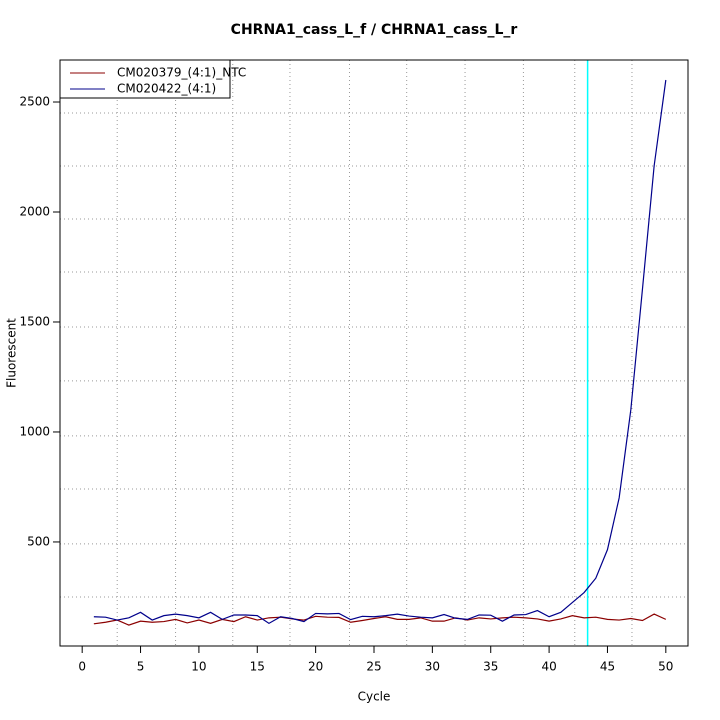 Image resolution: width=720 pixels, height=720 pixels. I want to click on legend-box, so click(145, 79).